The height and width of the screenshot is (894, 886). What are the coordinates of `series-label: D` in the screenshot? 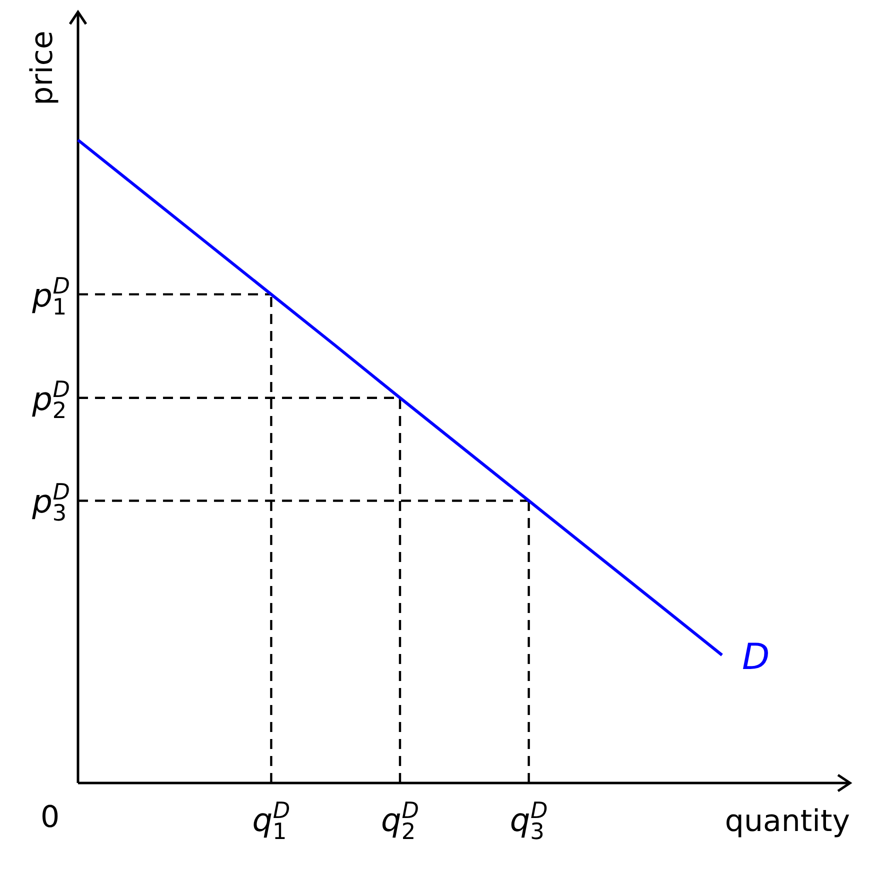 It's located at (756, 657).